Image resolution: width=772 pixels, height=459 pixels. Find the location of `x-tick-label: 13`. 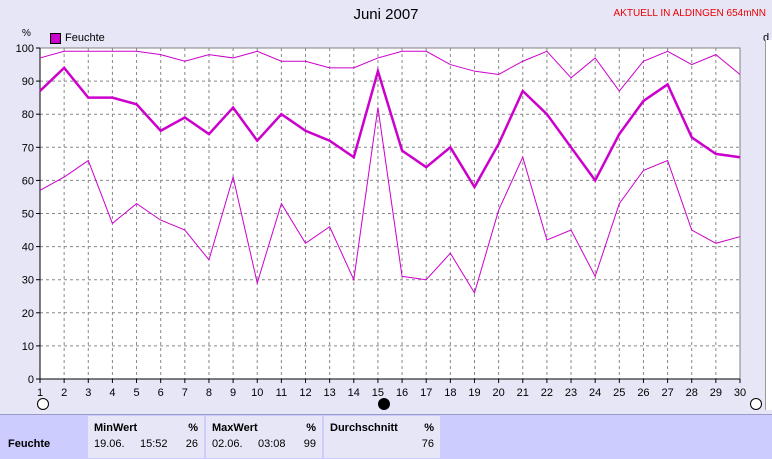

x-tick-label: 13 is located at coordinates (330, 393).